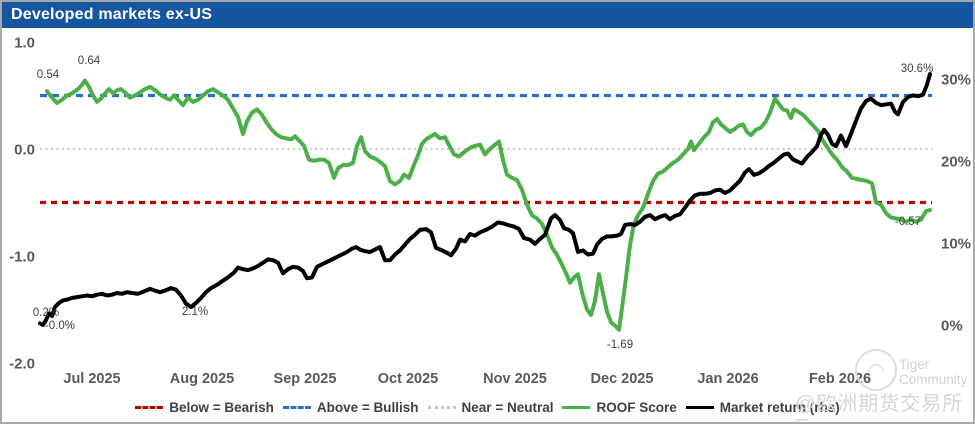  Describe the element at coordinates (89, 61) in the screenshot. I see `data-label: 0.64` at that location.